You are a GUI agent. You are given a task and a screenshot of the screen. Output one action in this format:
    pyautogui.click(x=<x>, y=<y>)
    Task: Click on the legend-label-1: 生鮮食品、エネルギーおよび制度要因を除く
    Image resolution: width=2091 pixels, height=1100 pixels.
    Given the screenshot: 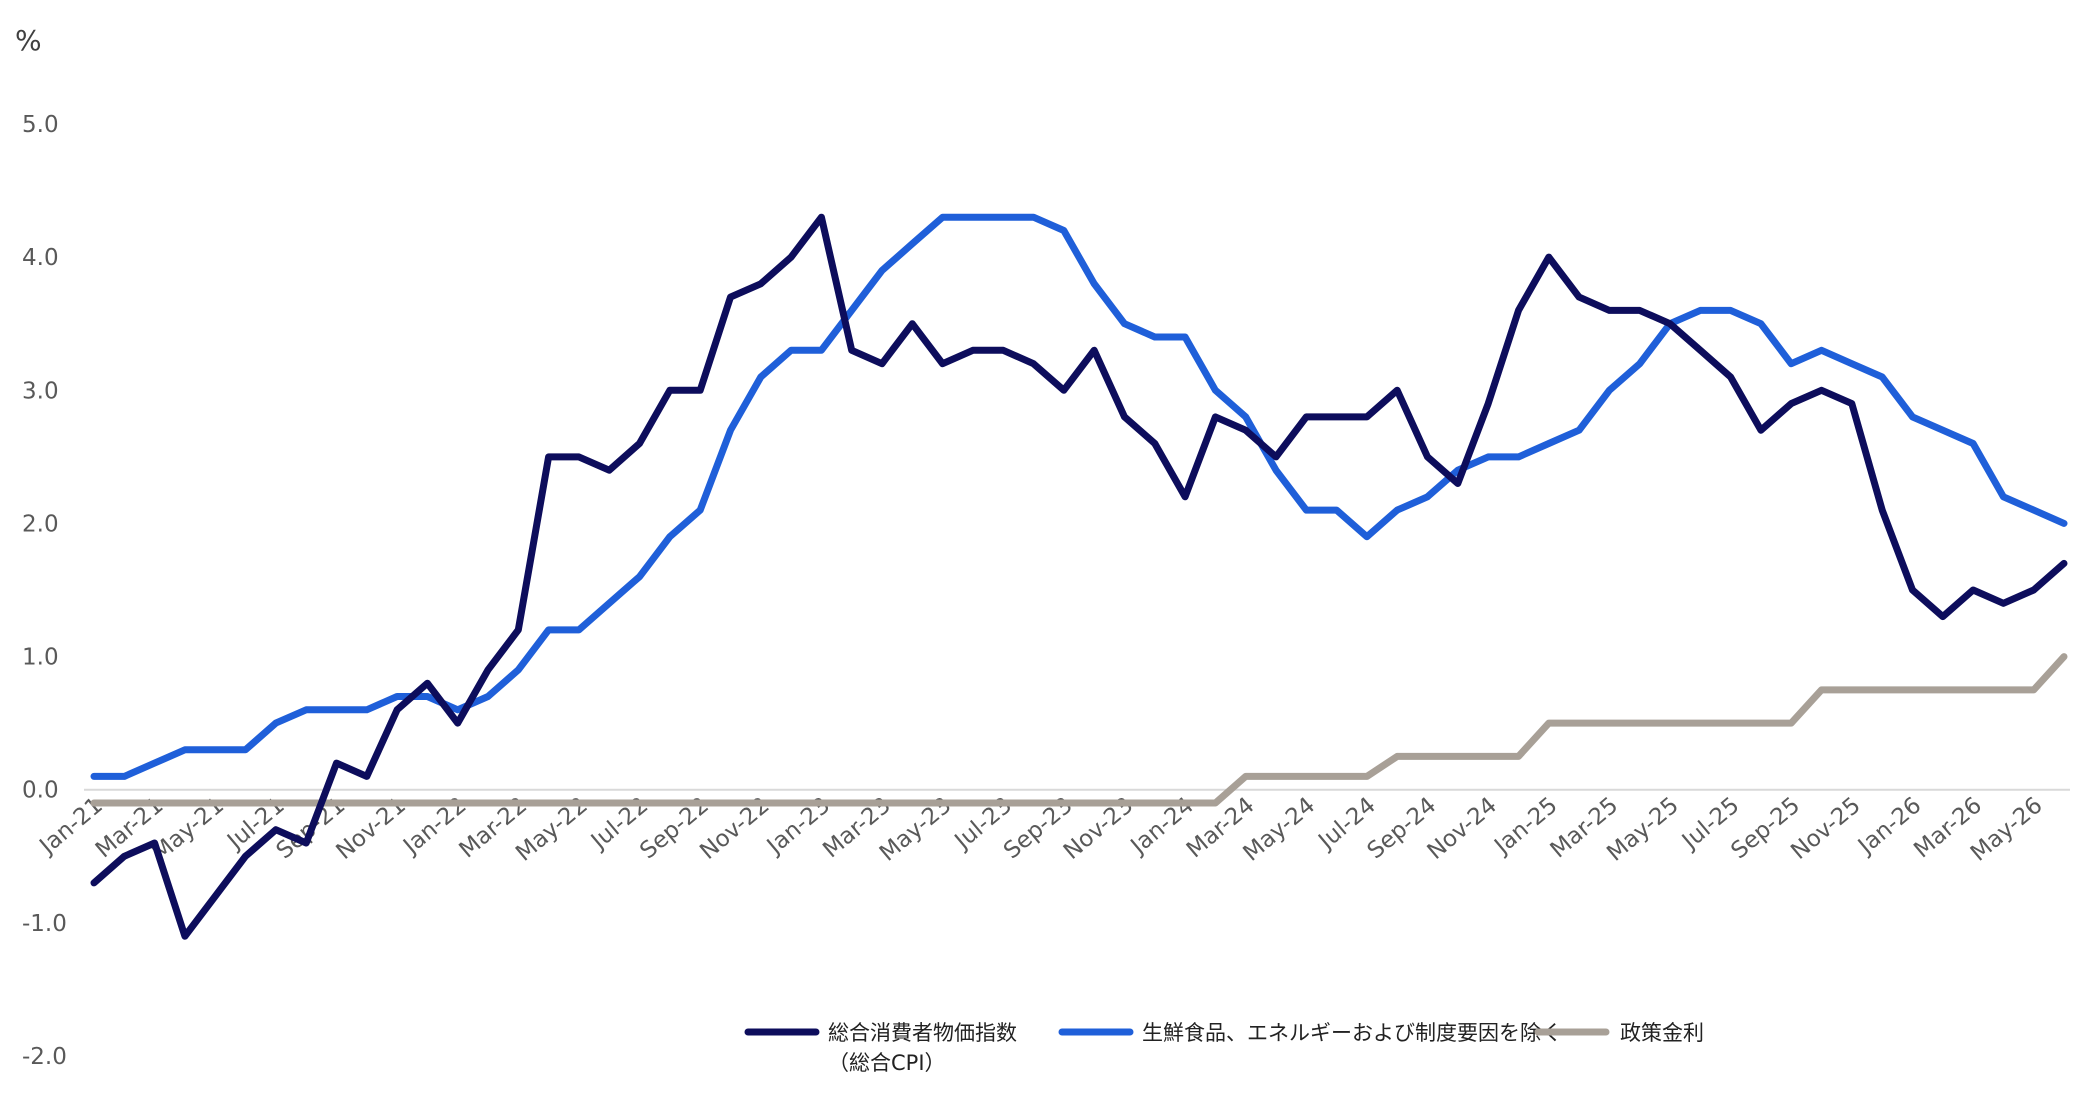 What is the action you would take?
    pyautogui.click(x=1352, y=1033)
    